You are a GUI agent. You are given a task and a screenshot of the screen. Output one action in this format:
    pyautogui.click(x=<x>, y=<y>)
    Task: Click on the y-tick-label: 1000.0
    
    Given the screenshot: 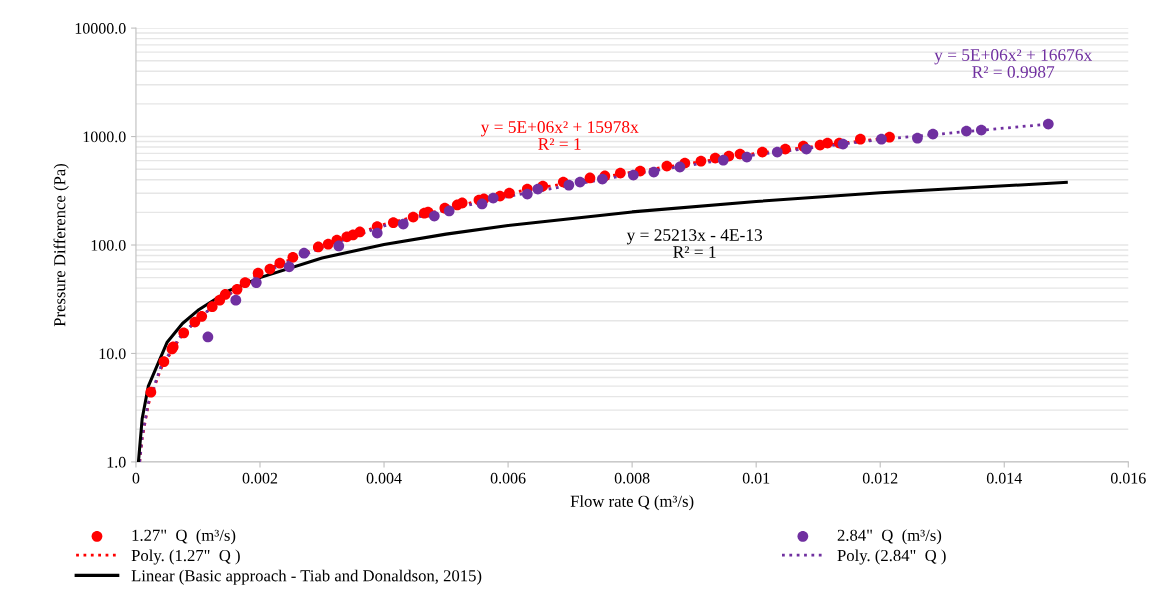 What is the action you would take?
    pyautogui.click(x=104, y=137)
    